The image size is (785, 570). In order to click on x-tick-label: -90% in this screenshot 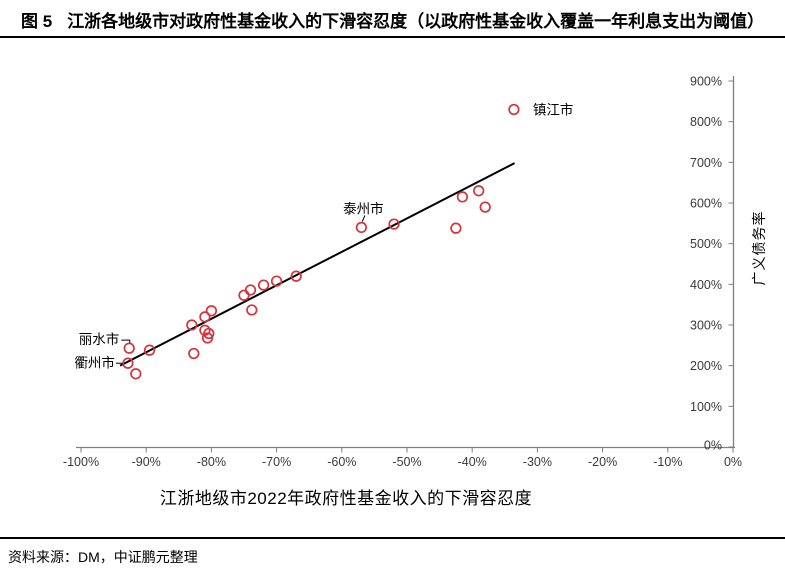, I will do `click(146, 462)`.